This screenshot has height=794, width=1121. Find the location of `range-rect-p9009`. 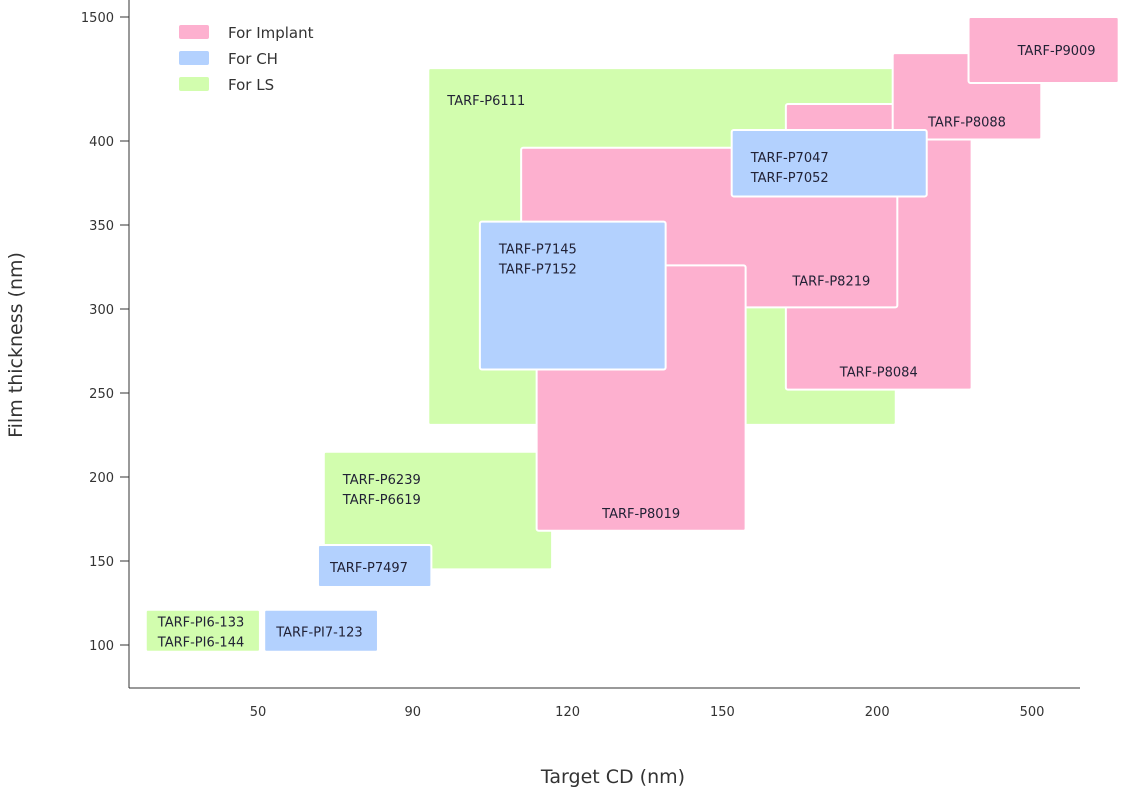

range-rect-p9009 is located at coordinates (1043, 50).